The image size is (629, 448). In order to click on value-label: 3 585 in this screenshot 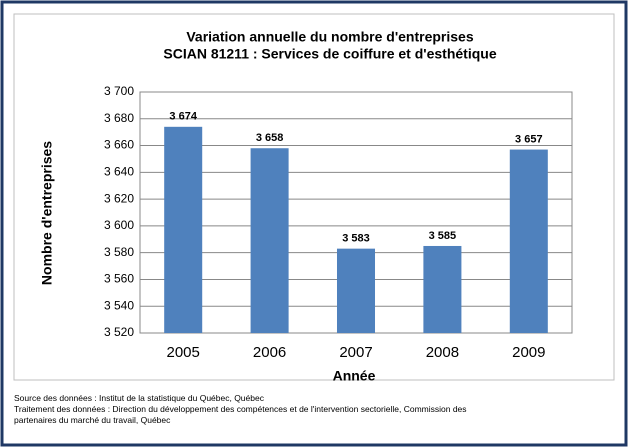, I will do `click(443, 236)`.